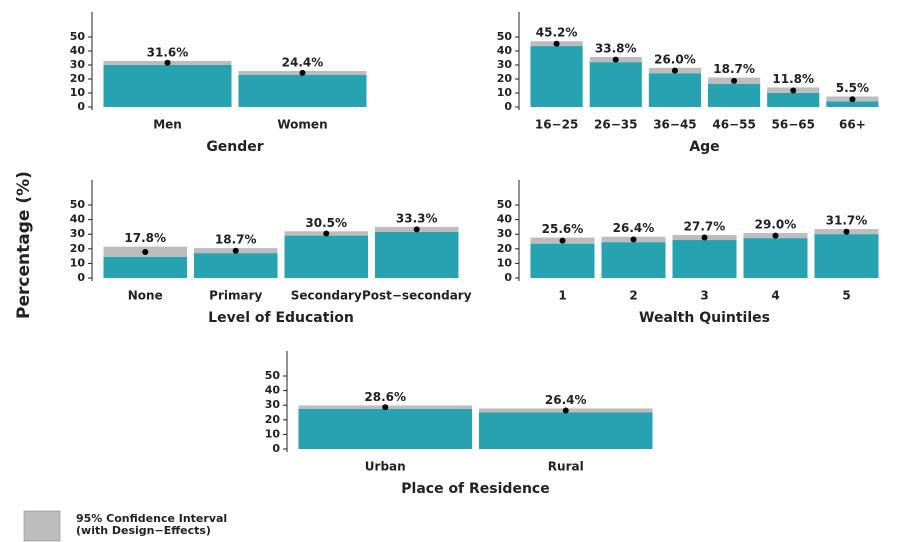  I want to click on x-tick-label: 66+, so click(852, 125).